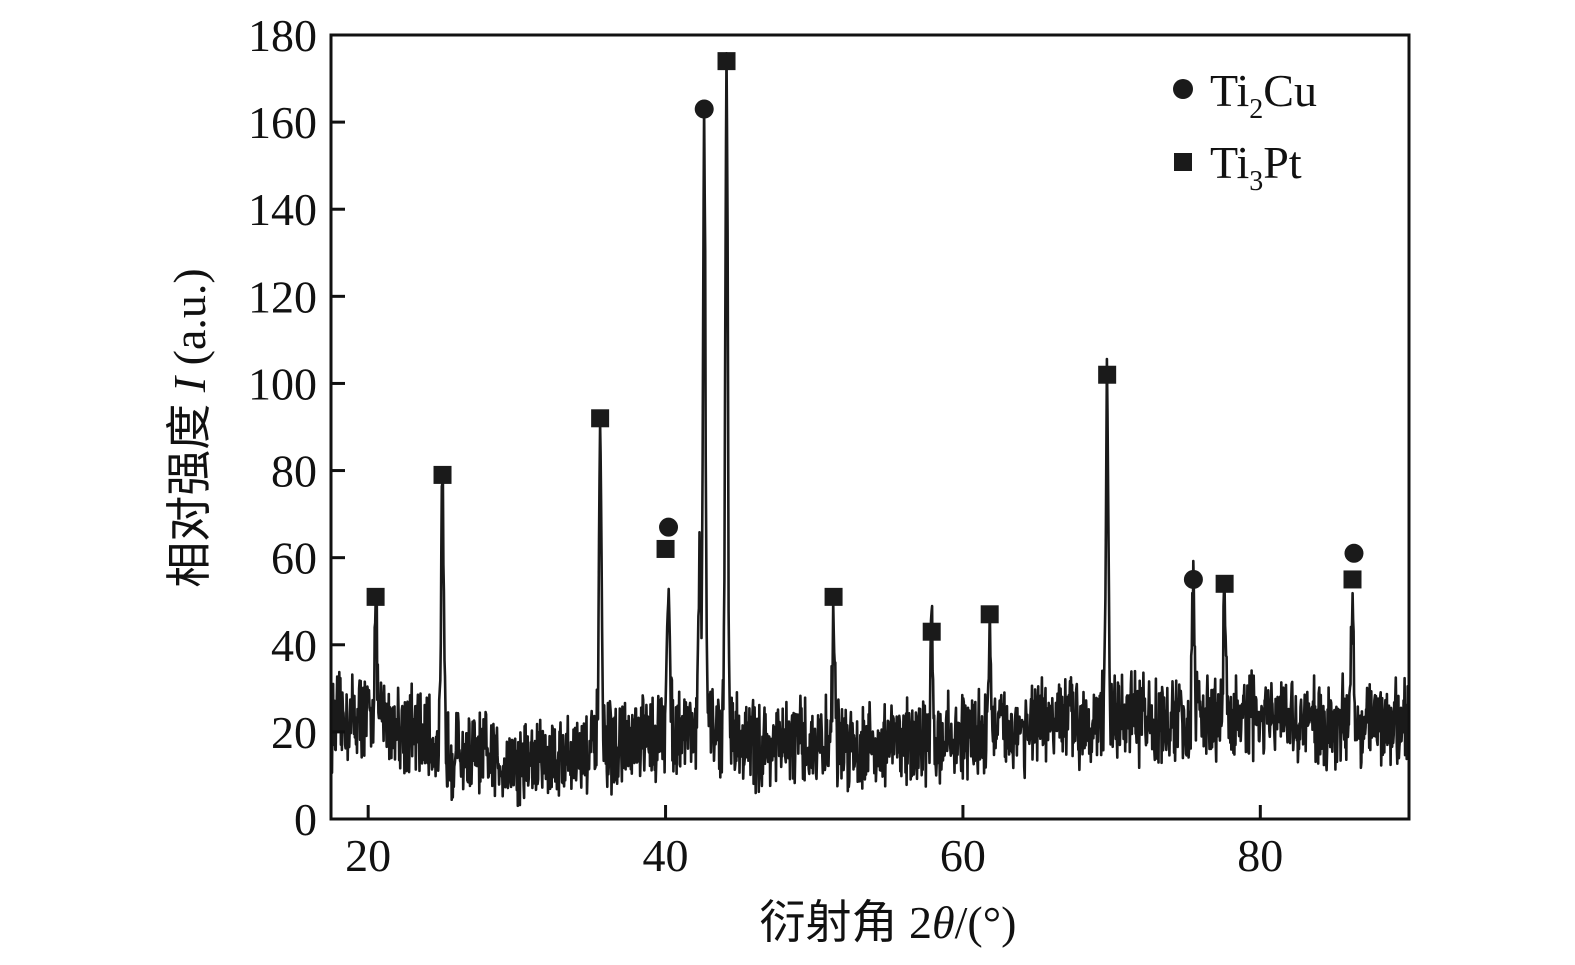  What do you see at coordinates (368, 855) in the screenshot?
I see `x-tick-label: 20` at bounding box center [368, 855].